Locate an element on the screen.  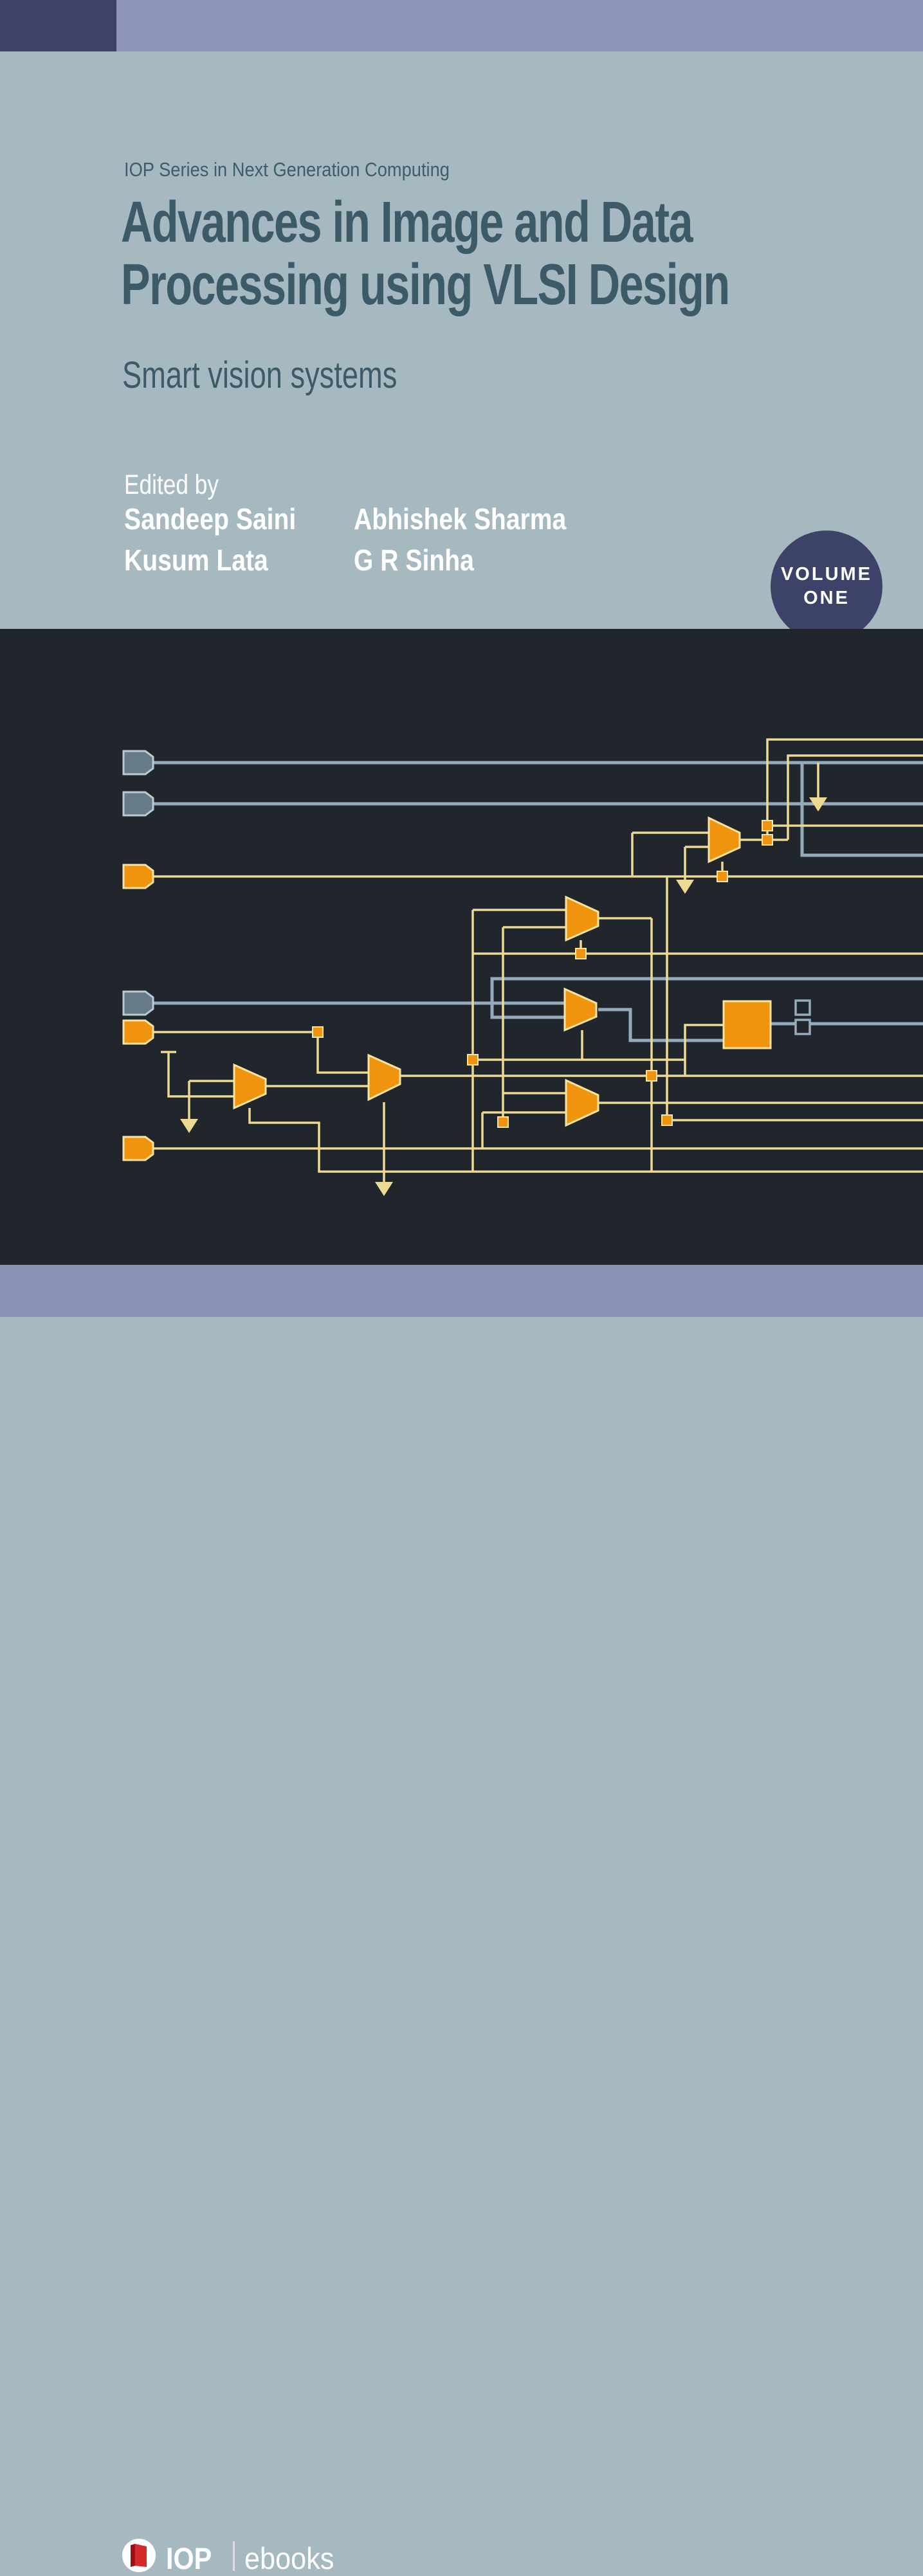
gray-connector-squares is located at coordinates (802, 1017).